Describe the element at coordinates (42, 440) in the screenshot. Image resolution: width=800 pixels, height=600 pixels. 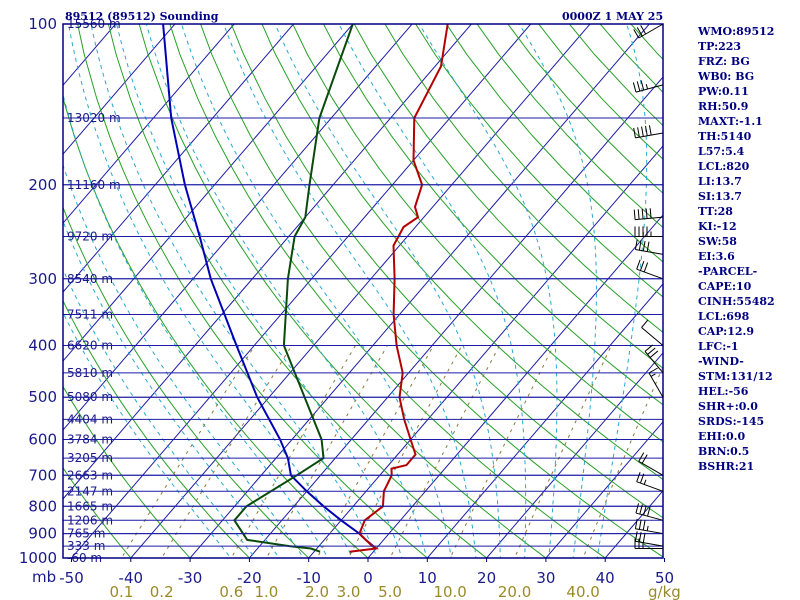
I see `pressure-tick-label: 600` at that location.